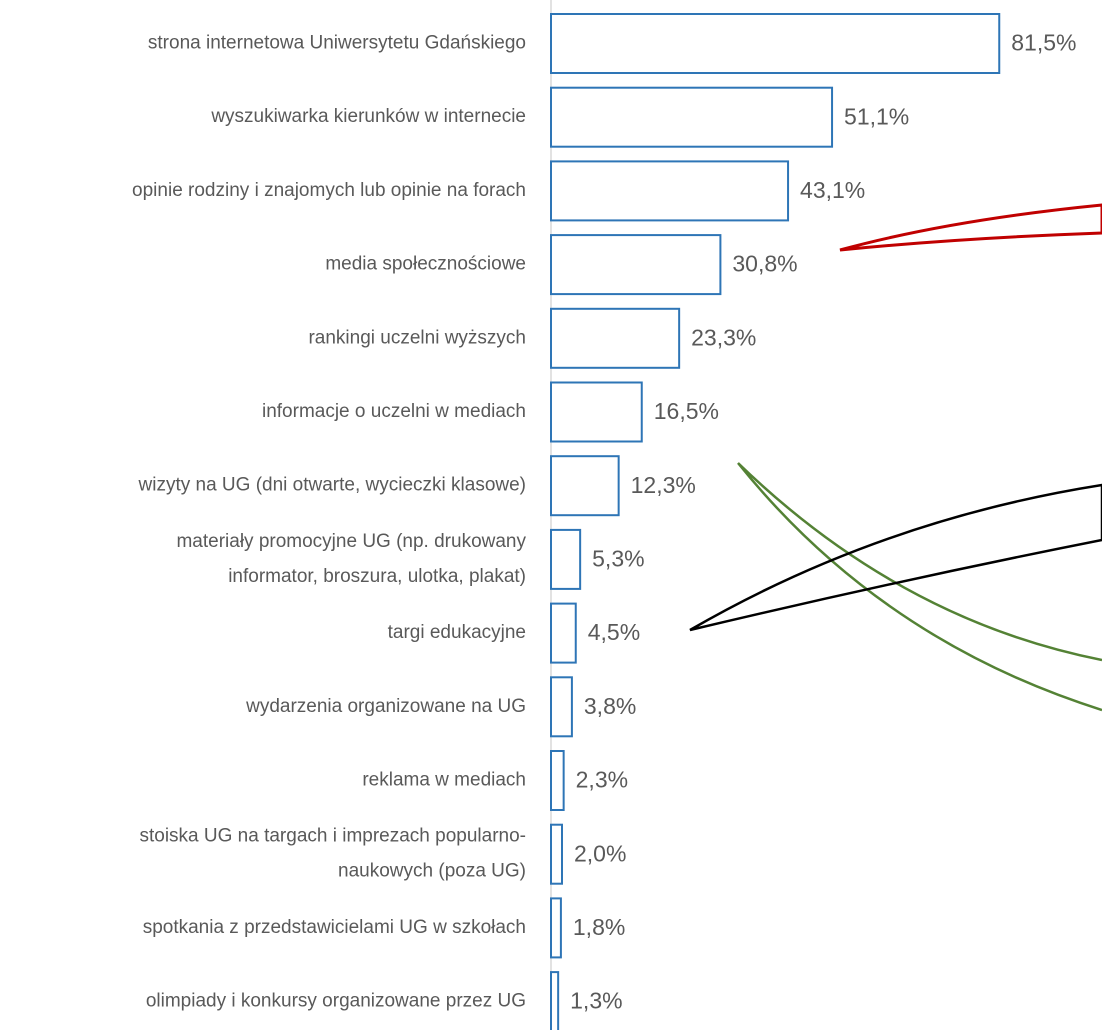  What do you see at coordinates (394, 411) in the screenshot?
I see `category-label: informacje o uczelni w mediach` at bounding box center [394, 411].